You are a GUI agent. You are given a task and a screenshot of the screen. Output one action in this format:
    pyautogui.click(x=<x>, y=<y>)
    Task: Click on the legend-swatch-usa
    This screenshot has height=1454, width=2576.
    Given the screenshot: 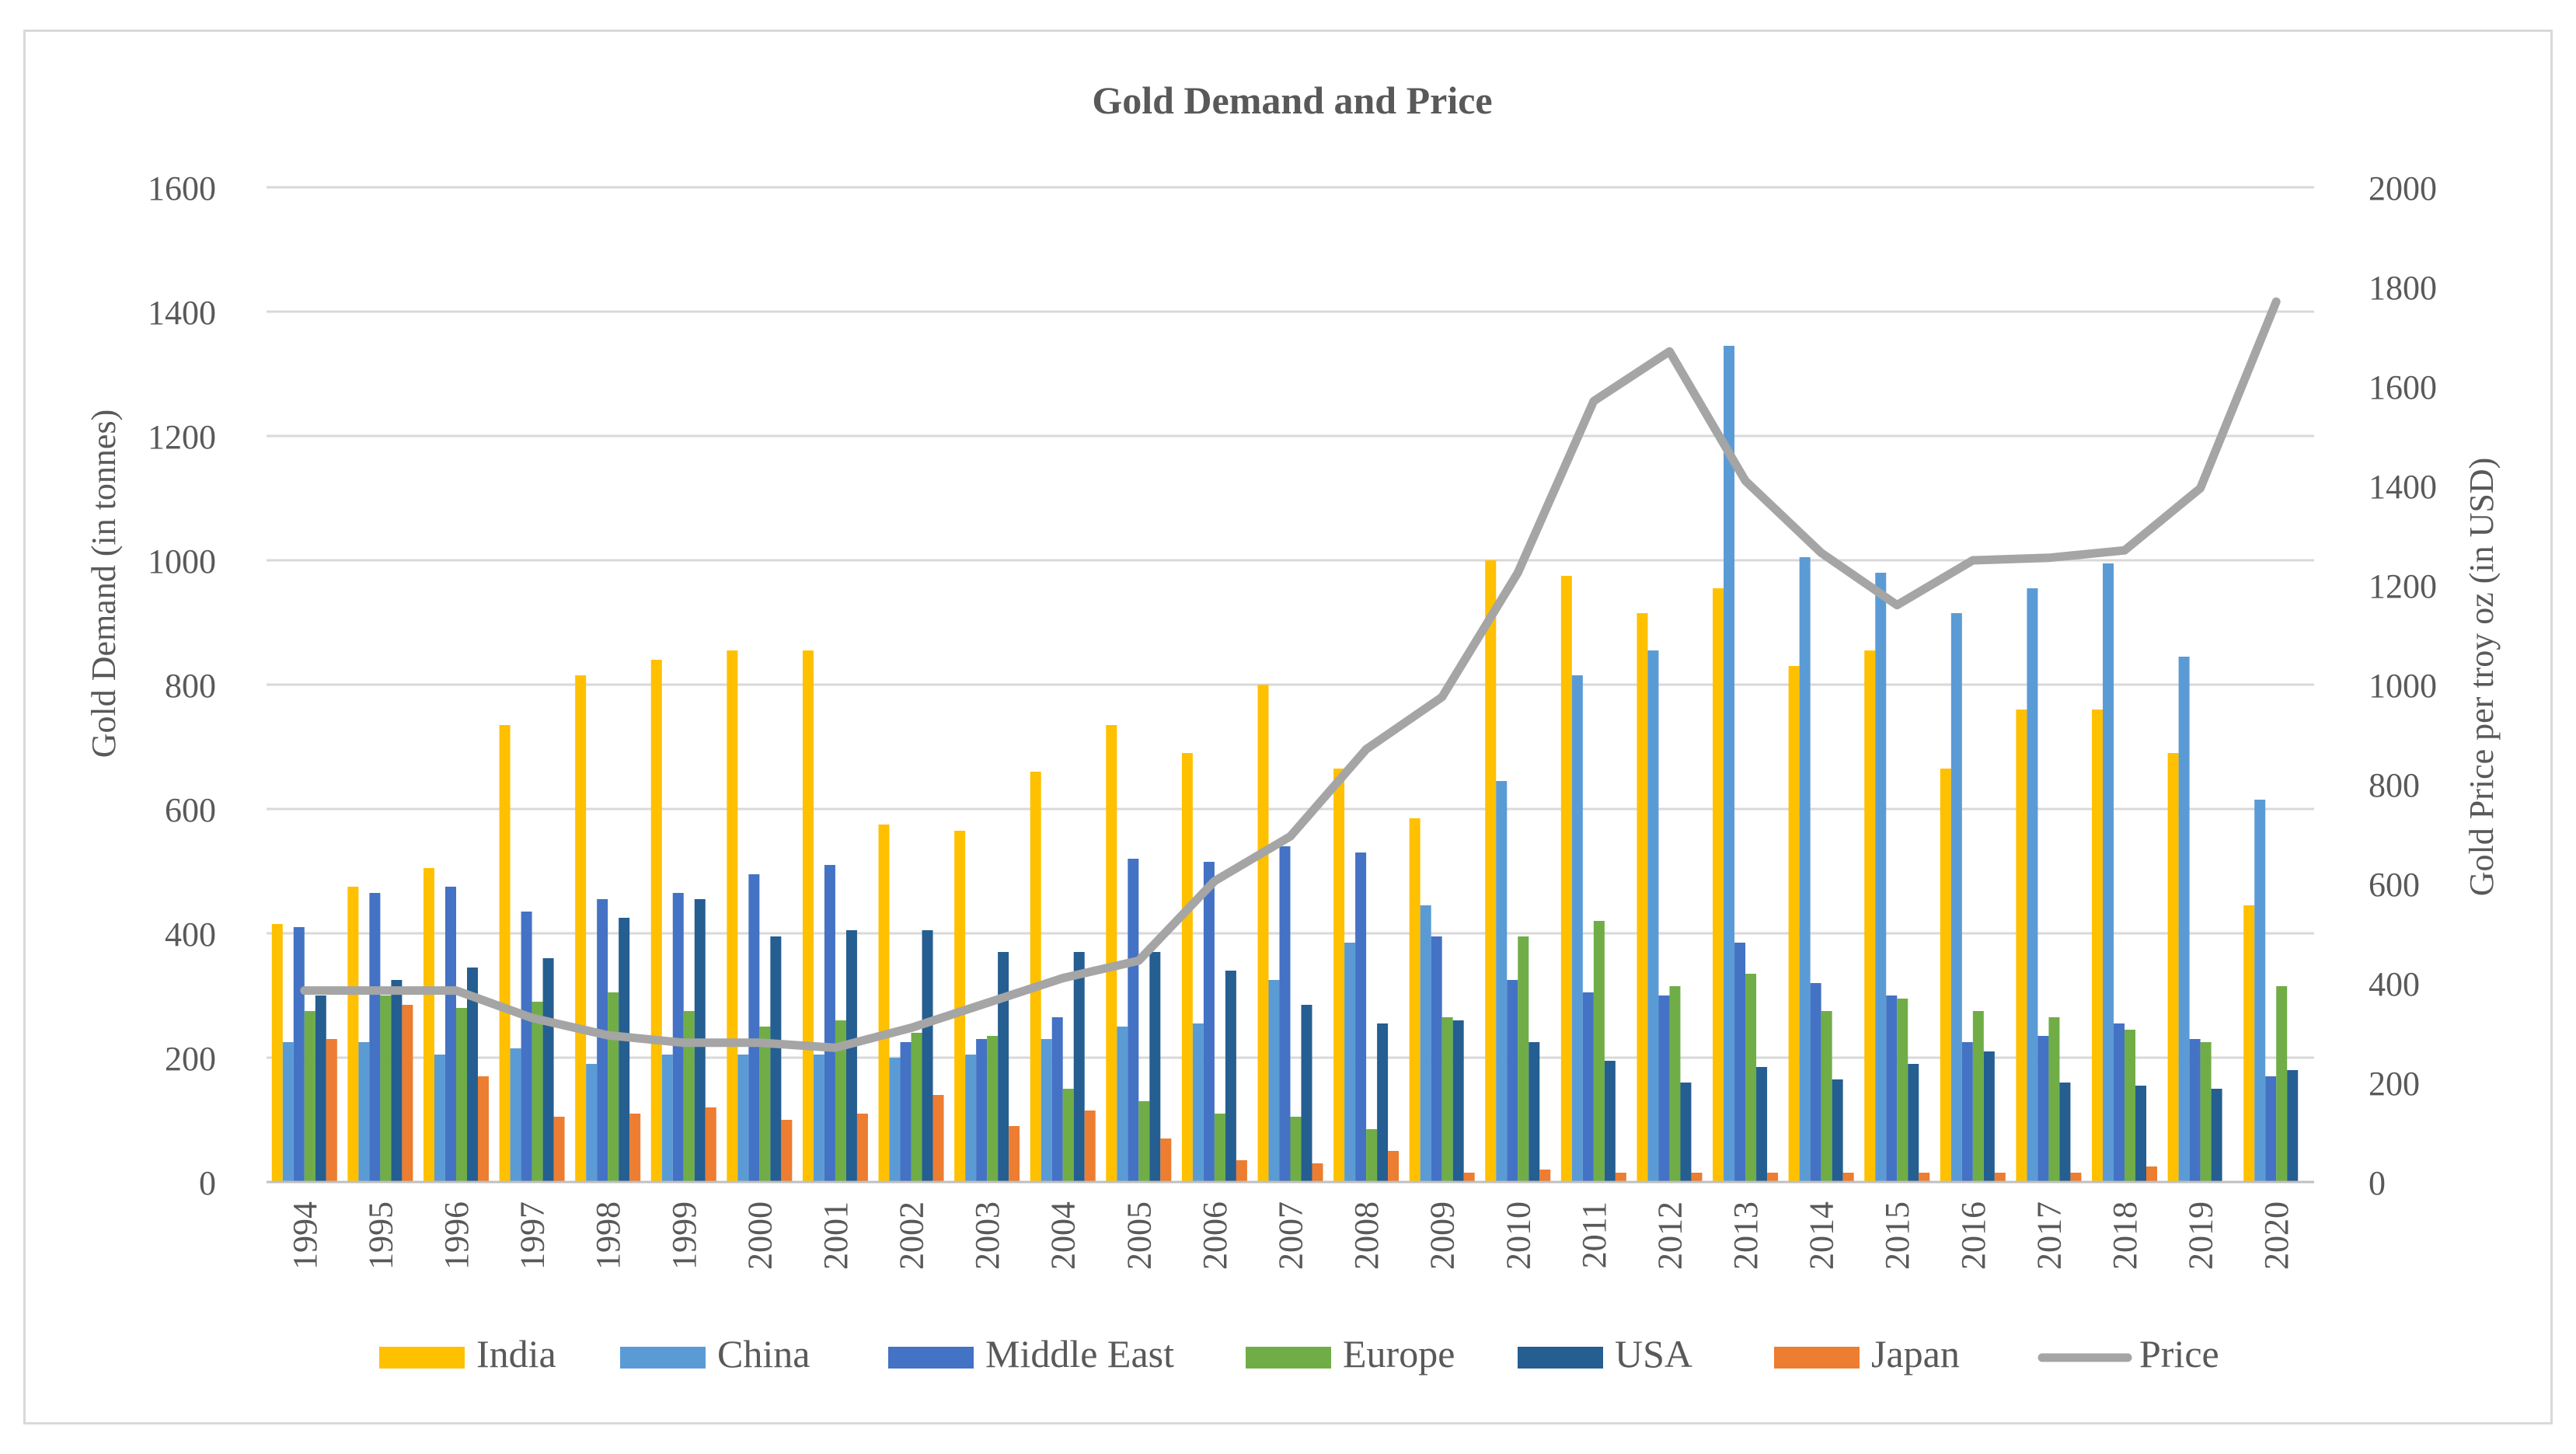 What is the action you would take?
    pyautogui.click(x=1560, y=1358)
    